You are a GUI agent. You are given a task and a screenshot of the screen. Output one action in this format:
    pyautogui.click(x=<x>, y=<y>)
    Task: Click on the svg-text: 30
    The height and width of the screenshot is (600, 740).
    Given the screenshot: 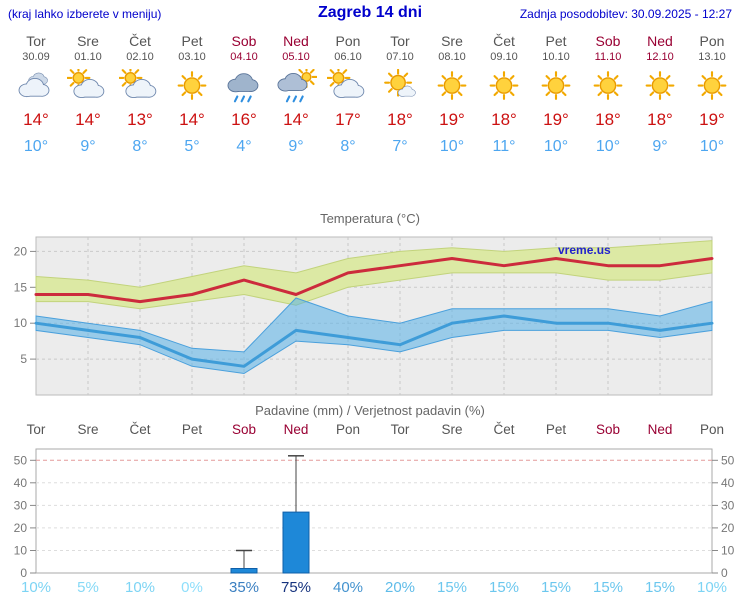 What is the action you would take?
    pyautogui.click(x=728, y=505)
    